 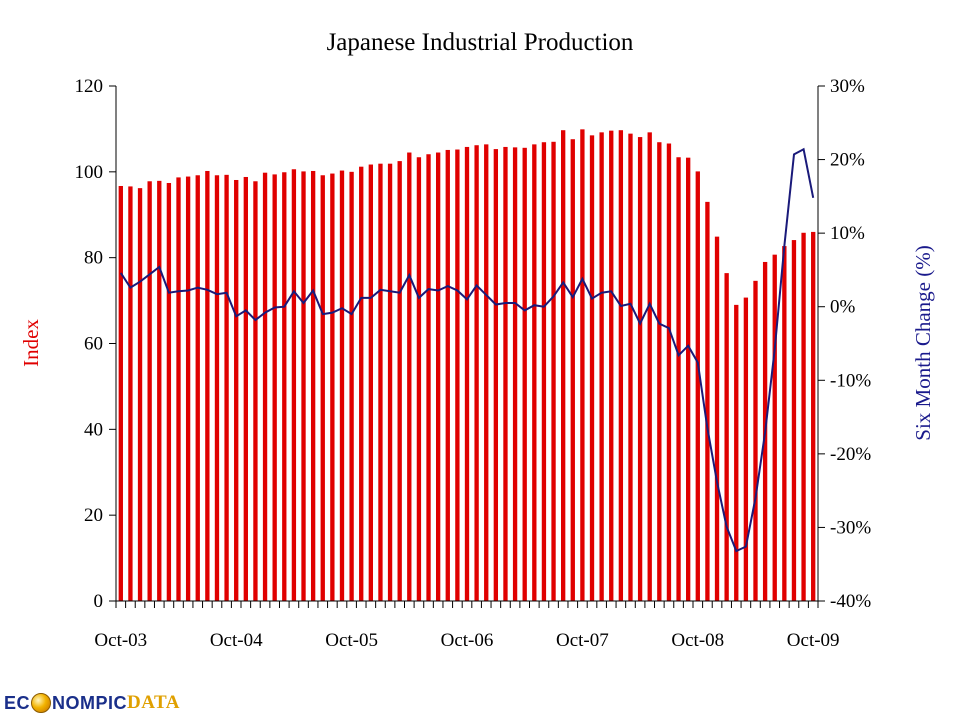 What do you see at coordinates (847, 233) in the screenshot?
I see `y-tick-label-right: 10%` at bounding box center [847, 233].